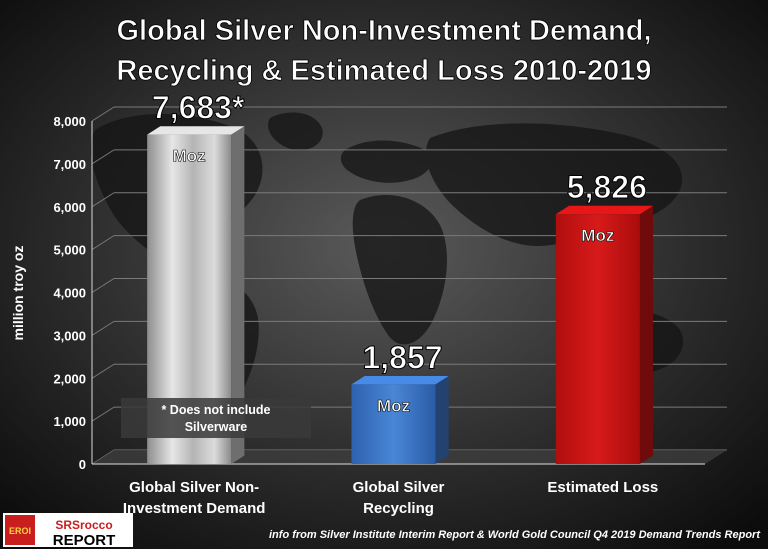 The image size is (768, 549). I want to click on y-tick-label: 7,000, so click(69, 164).